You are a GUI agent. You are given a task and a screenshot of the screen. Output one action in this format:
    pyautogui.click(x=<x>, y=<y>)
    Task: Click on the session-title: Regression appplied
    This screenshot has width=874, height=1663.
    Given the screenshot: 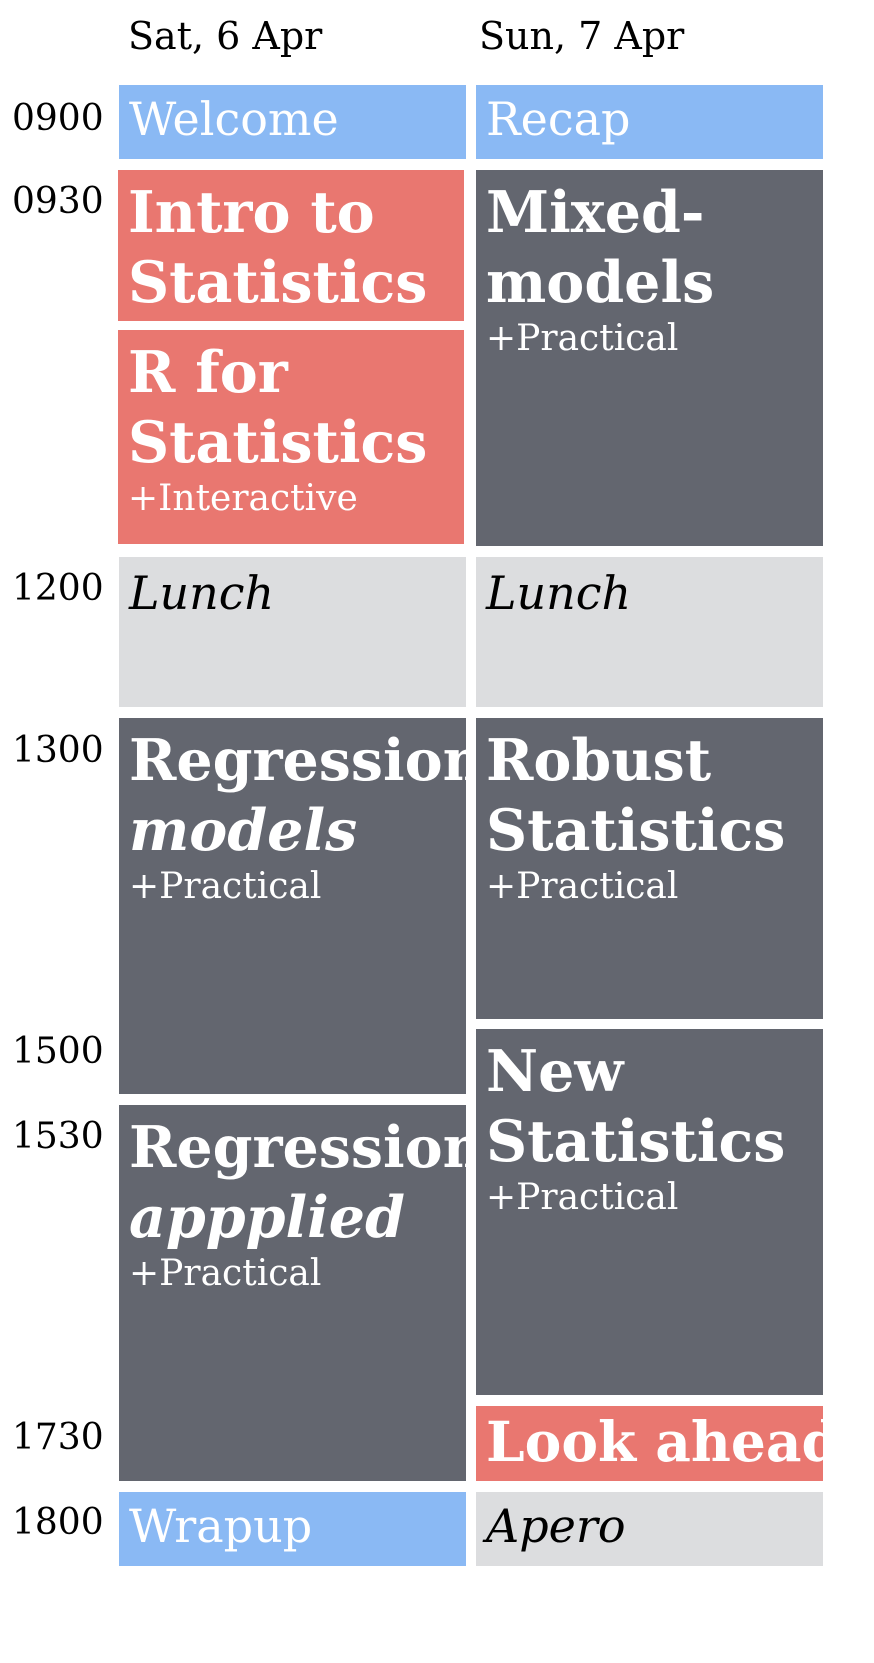 What is the action you would take?
    pyautogui.click(x=297, y=1182)
    